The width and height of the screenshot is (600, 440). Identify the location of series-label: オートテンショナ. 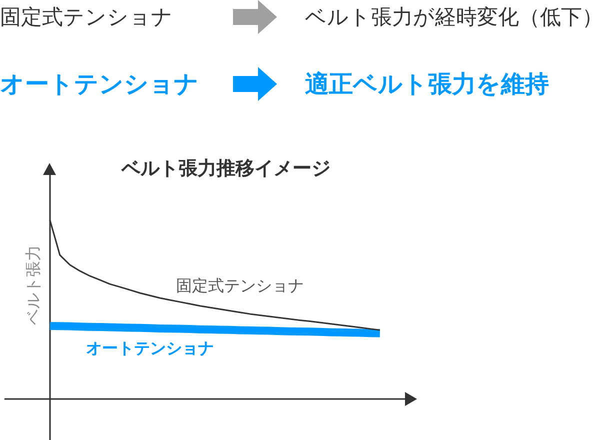
(150, 348).